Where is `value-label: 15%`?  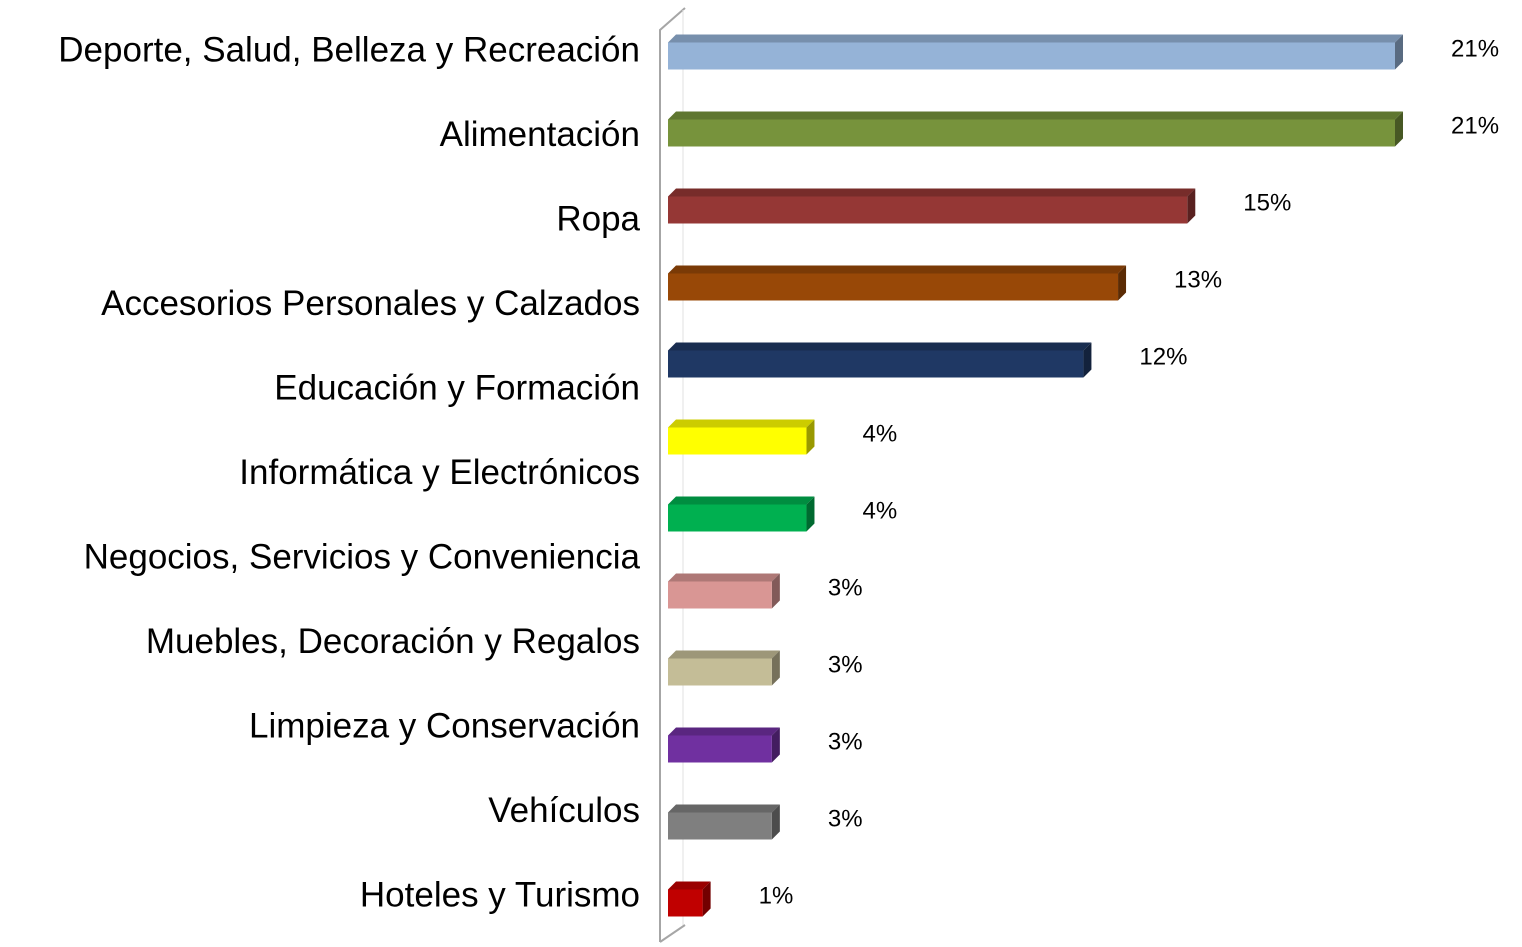 value-label: 15% is located at coordinates (1267, 202).